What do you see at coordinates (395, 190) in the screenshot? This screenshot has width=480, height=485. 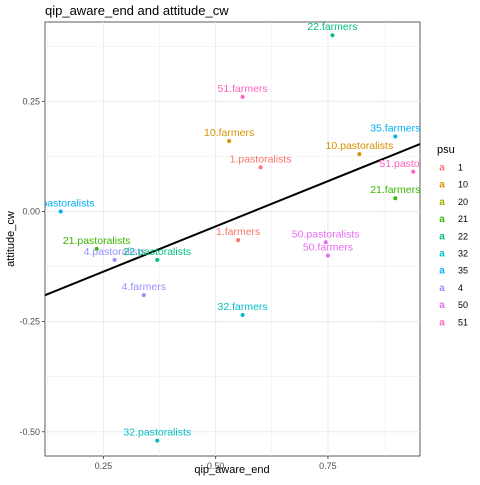 I see `point-label: 21.farmers` at bounding box center [395, 190].